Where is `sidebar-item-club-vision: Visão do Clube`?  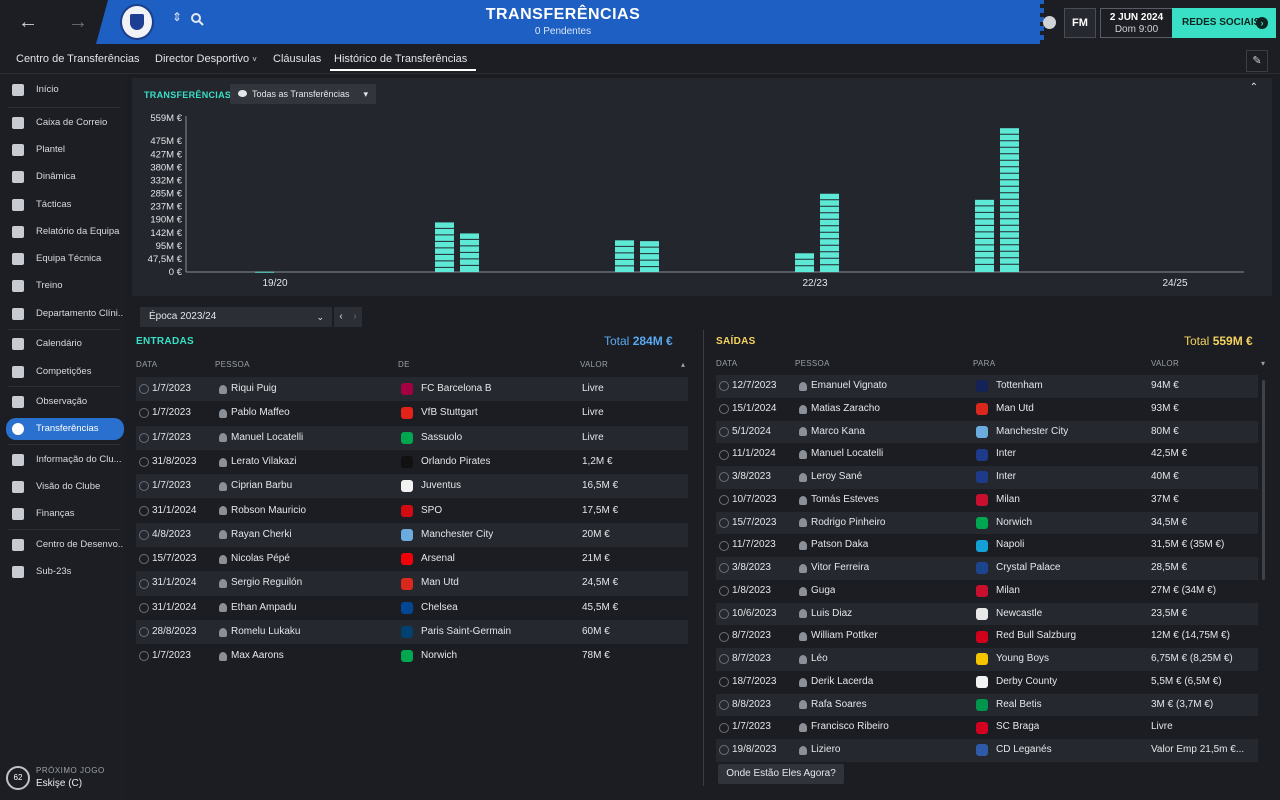 sidebar-item-club-vision: Visão do Clube is located at coordinates (65, 487).